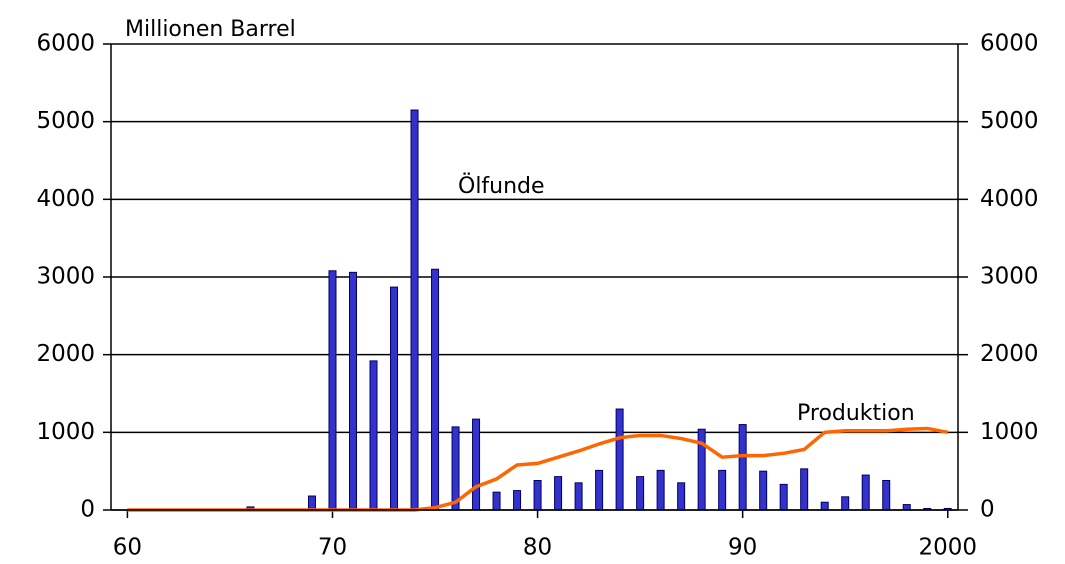 This screenshot has width=1065, height=564. I want to click on y2-tick-label: 6000, so click(1009, 44).